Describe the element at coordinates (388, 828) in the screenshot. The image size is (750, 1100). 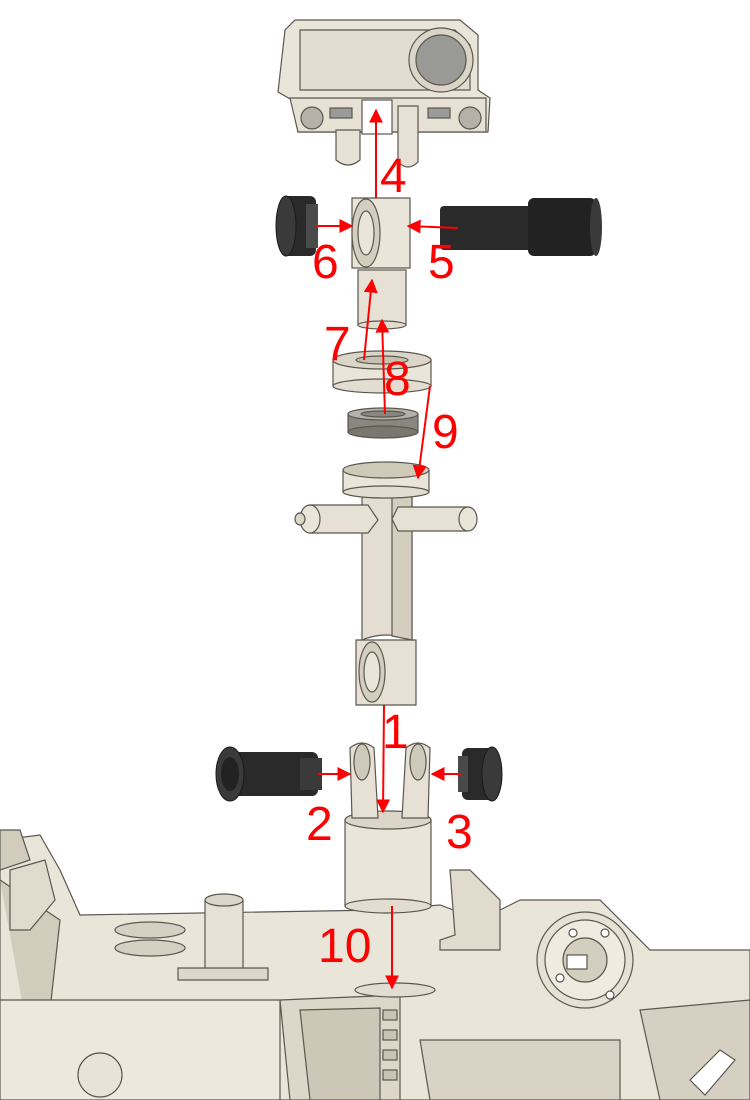
I see `lower-clevis-mount` at that location.